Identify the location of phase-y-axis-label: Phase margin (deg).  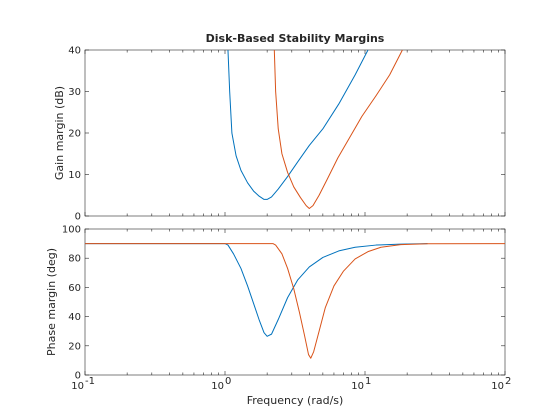
(51, 302).